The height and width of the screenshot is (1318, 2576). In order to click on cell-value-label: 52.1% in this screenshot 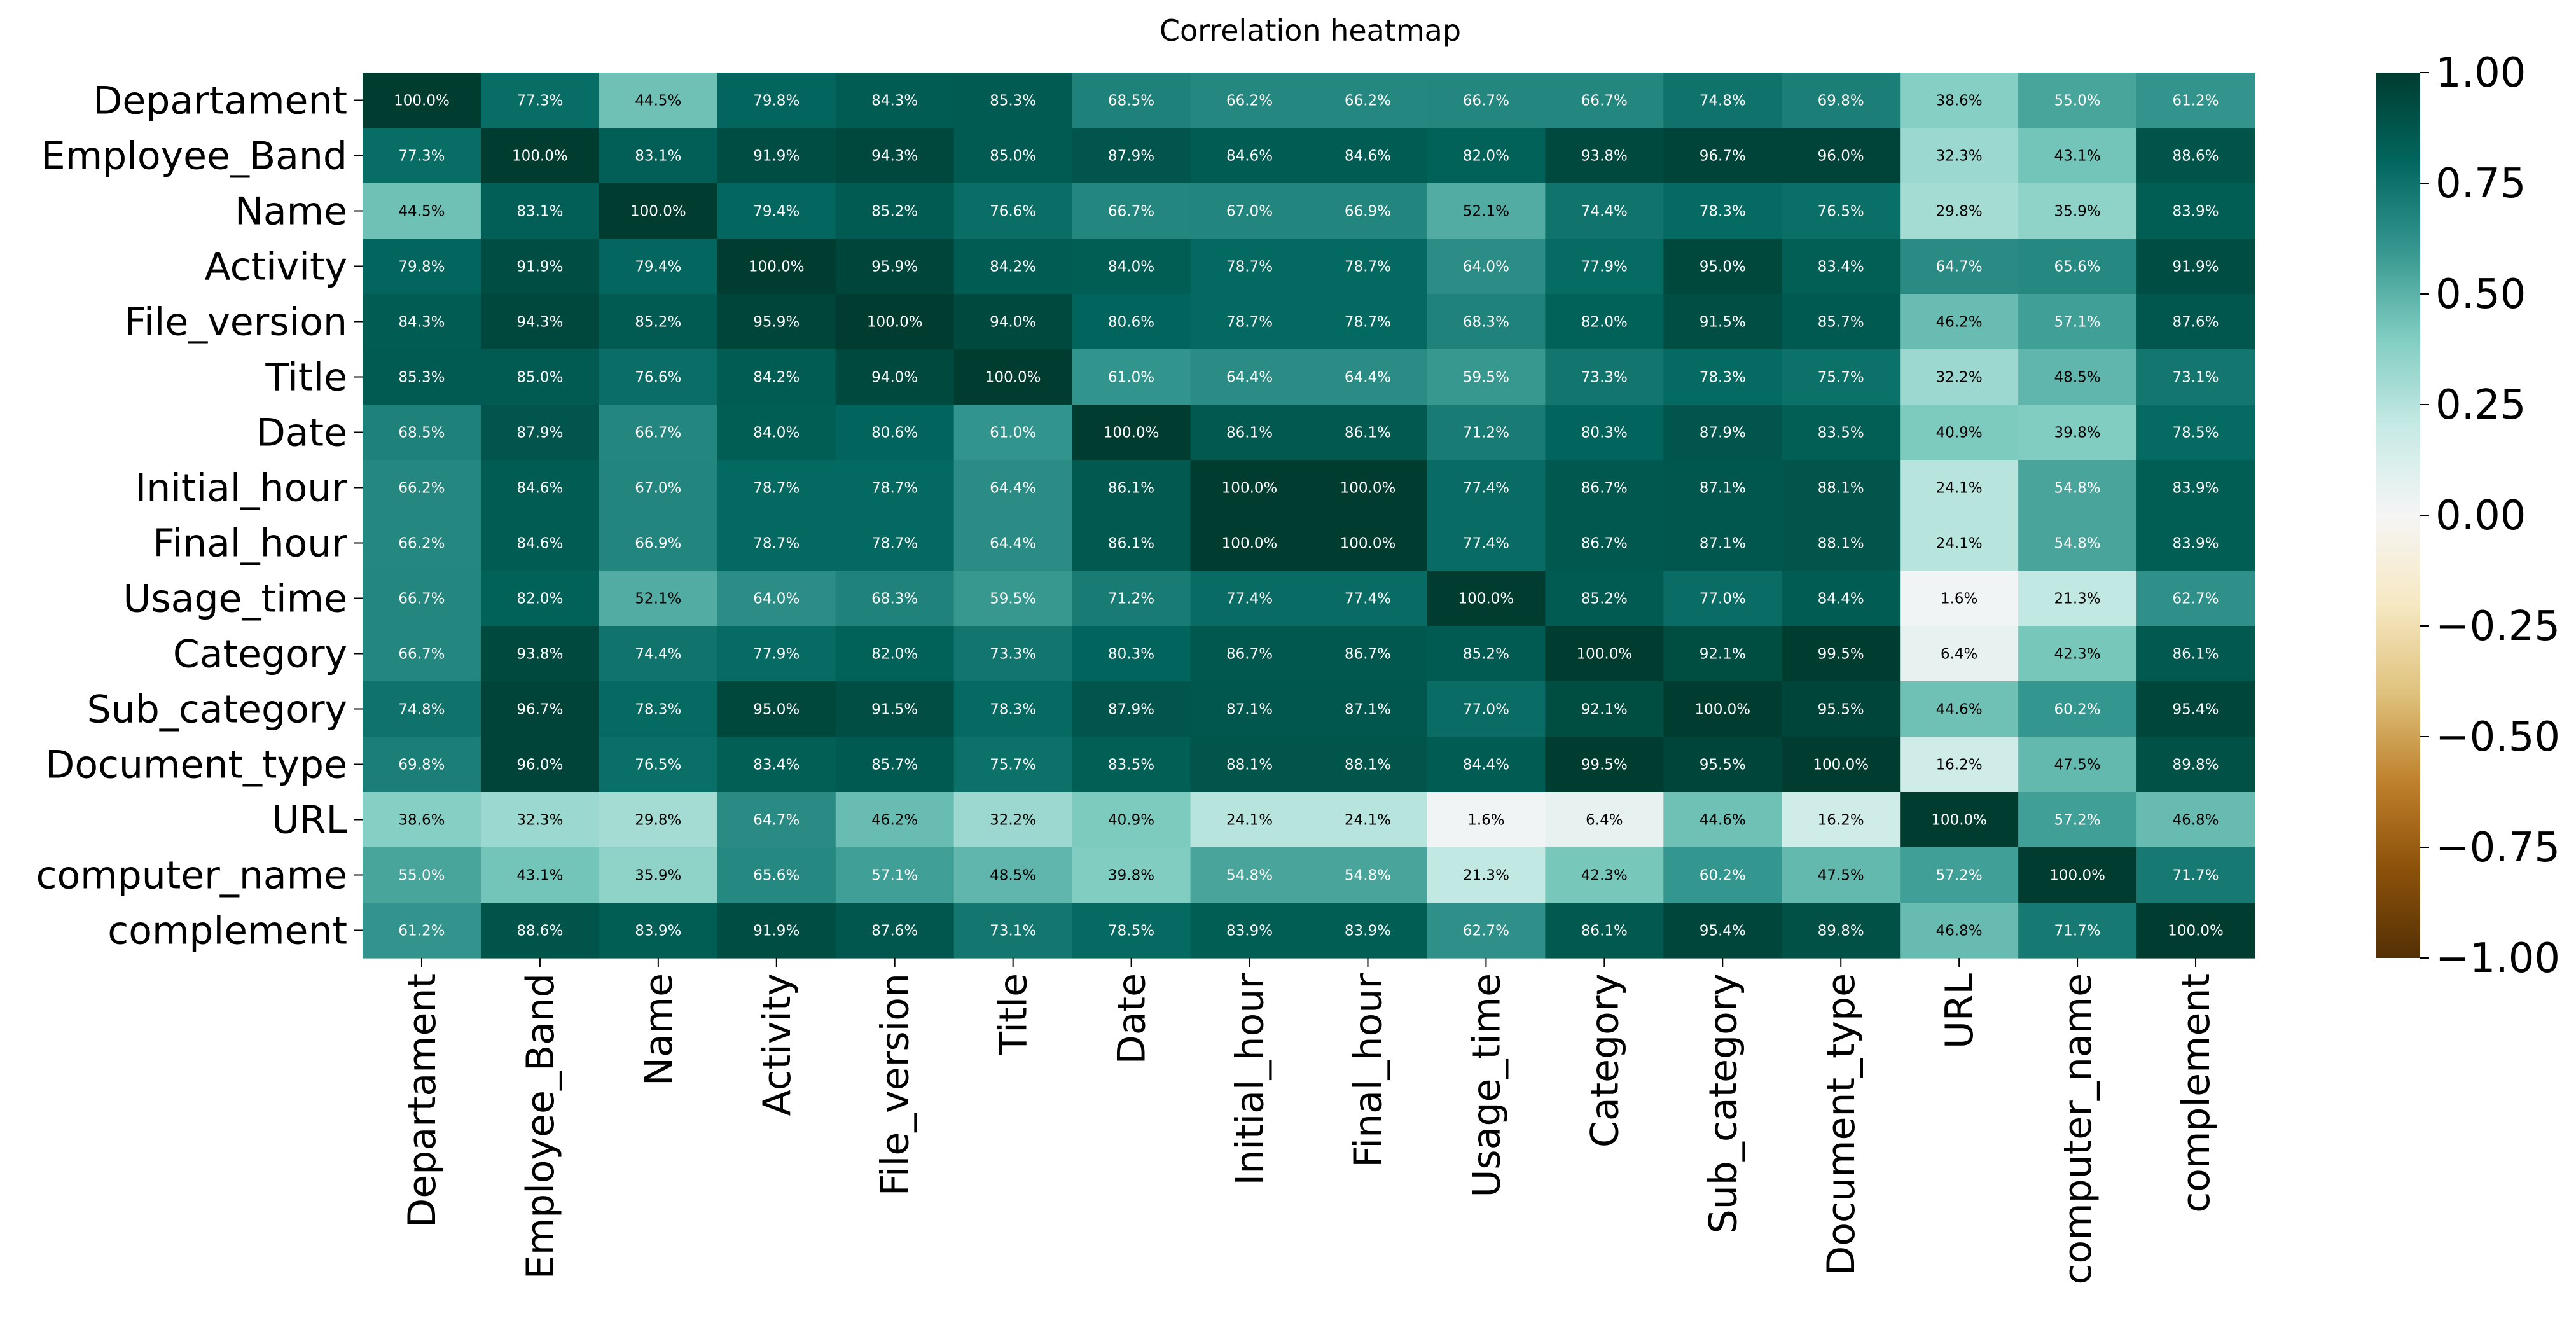, I will do `click(1486, 212)`.